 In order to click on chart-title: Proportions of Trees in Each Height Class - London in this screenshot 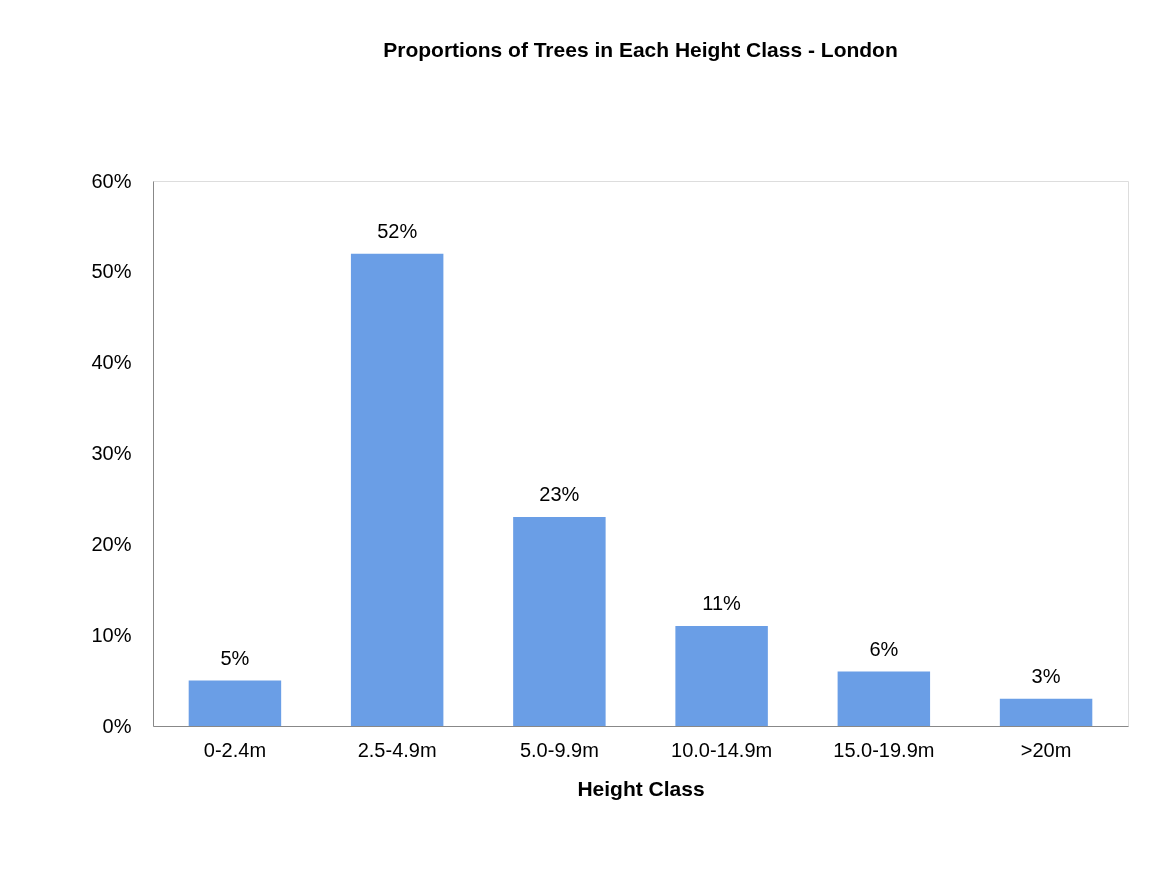, I will do `click(640, 49)`.